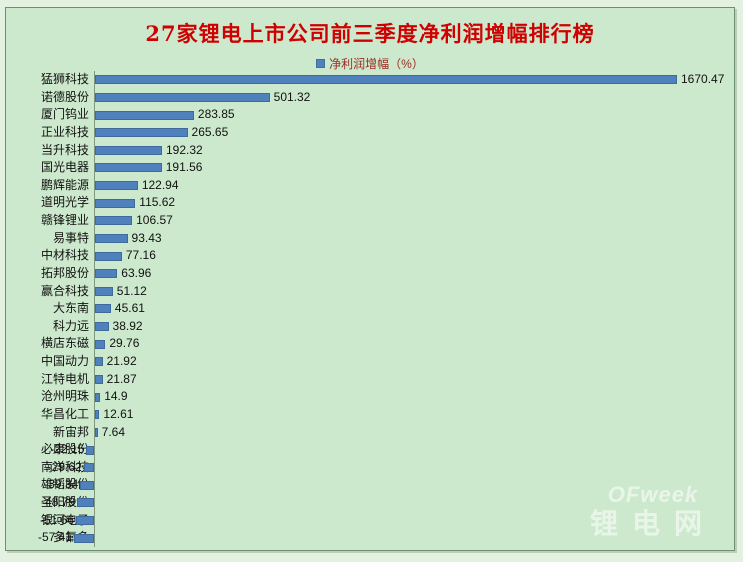 This screenshot has width=743, height=562. I want to click on value-label: 21.87, so click(121, 378).